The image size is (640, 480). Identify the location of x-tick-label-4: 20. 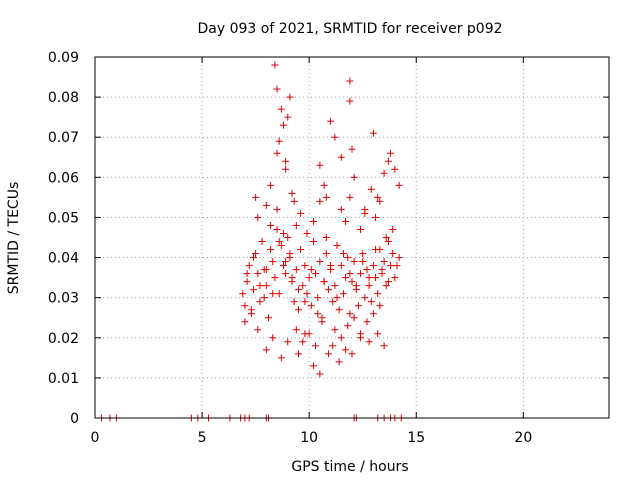
(523, 438).